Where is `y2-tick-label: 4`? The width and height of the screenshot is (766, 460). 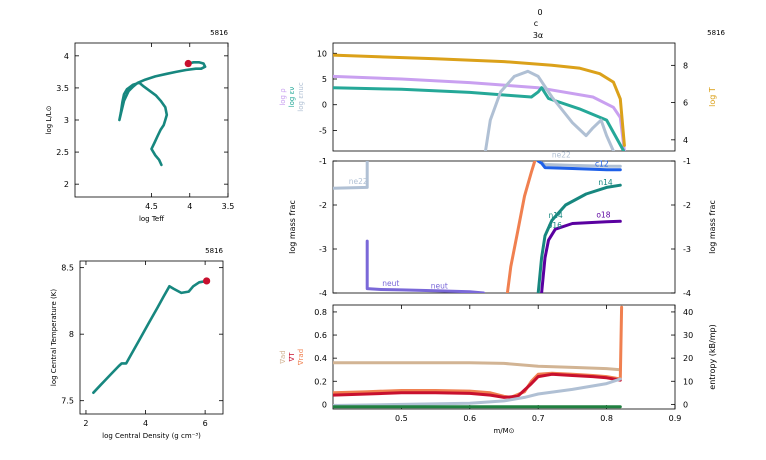 y2-tick-label: 4 is located at coordinates (685, 140).